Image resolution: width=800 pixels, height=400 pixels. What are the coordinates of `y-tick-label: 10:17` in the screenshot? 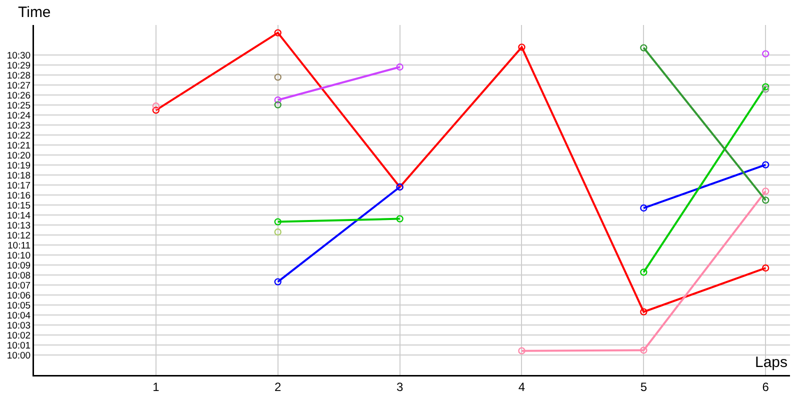 It's located at (18, 186).